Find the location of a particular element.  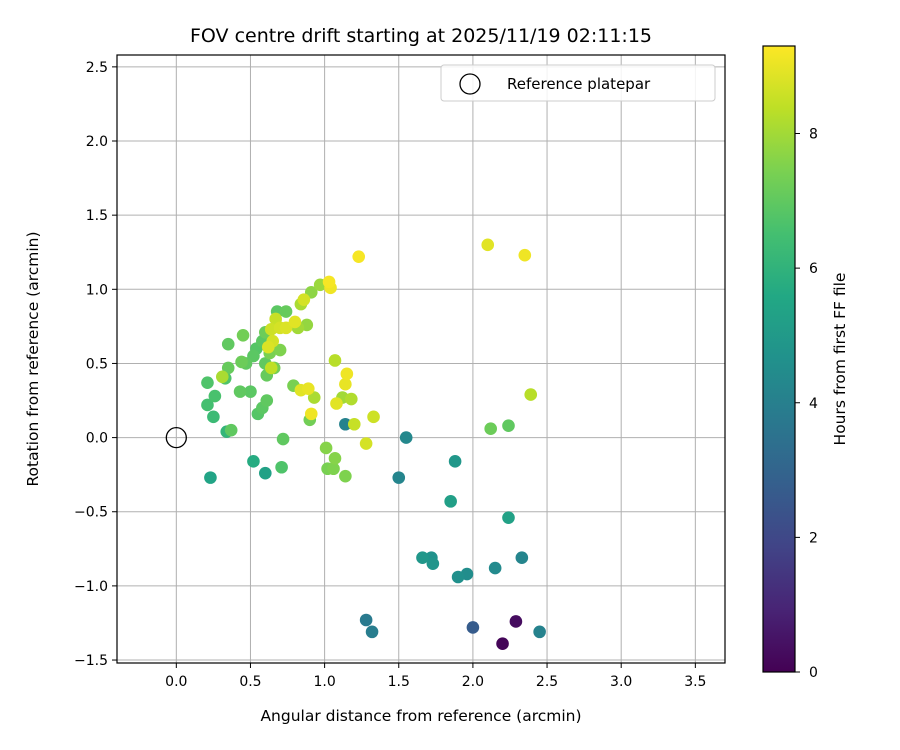

x-tick-label: 2.0 is located at coordinates (473, 682).